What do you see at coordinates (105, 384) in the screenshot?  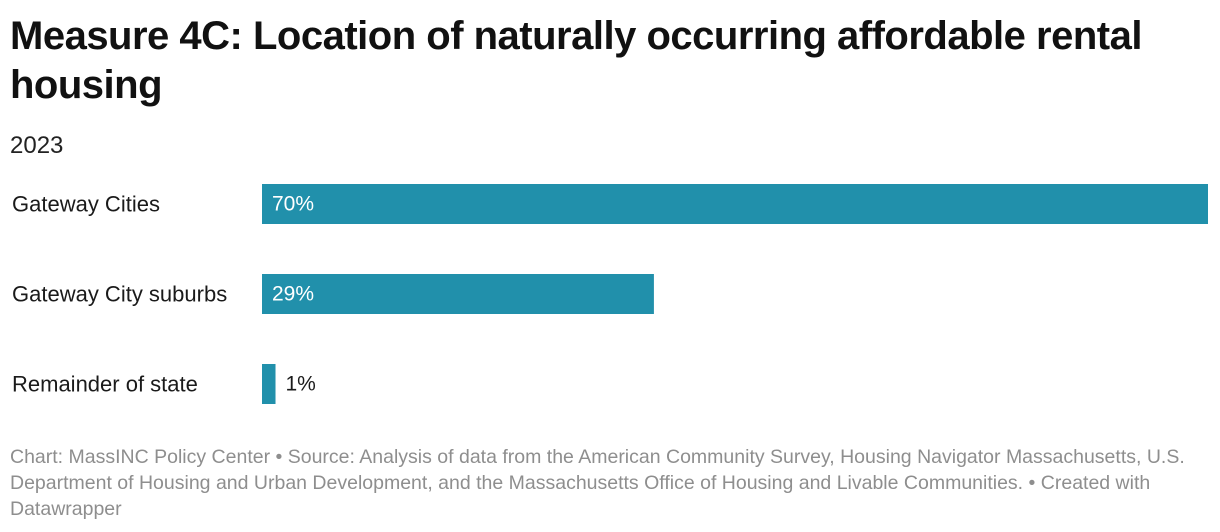 I see `category-label: Remainder of state` at bounding box center [105, 384].